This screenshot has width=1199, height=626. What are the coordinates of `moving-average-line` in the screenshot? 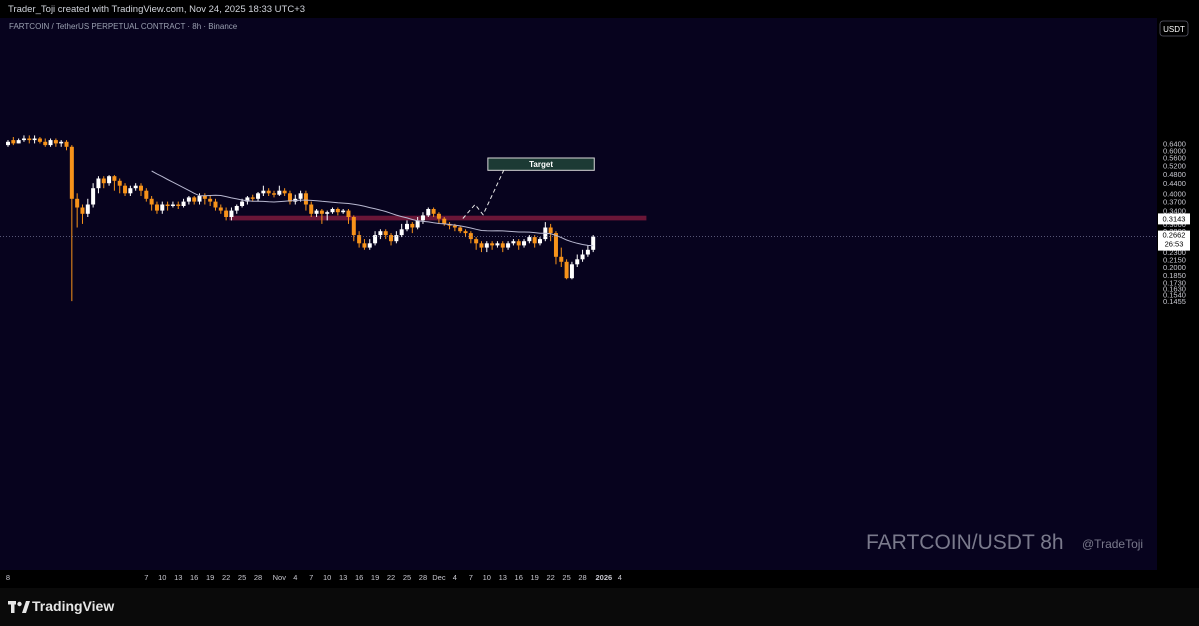 It's located at (372, 208).